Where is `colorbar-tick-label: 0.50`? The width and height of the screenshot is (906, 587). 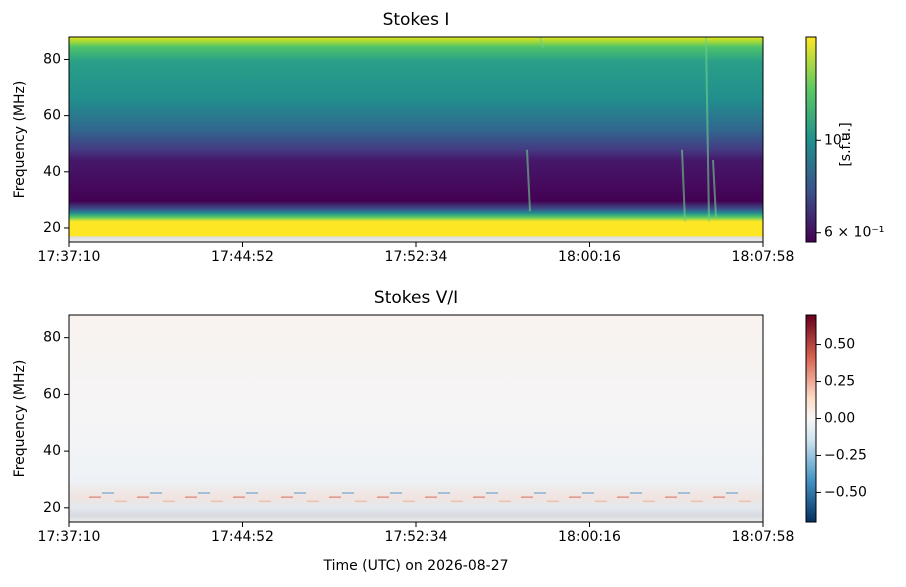 colorbar-tick-label: 0.50 is located at coordinates (839, 345).